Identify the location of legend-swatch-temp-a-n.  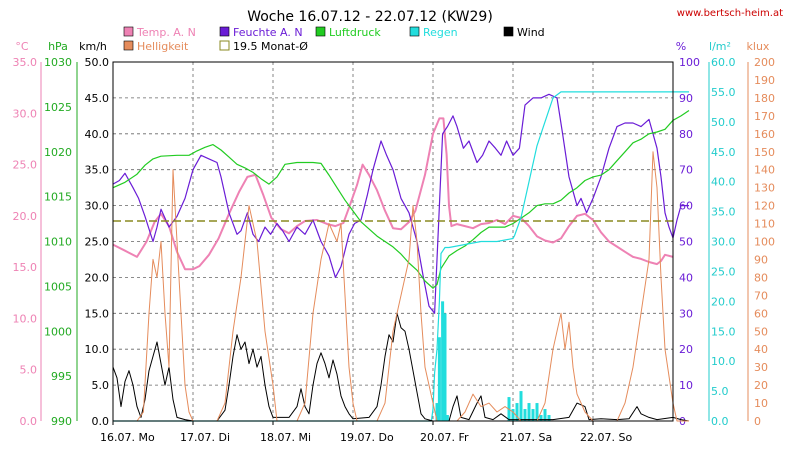
(128, 31).